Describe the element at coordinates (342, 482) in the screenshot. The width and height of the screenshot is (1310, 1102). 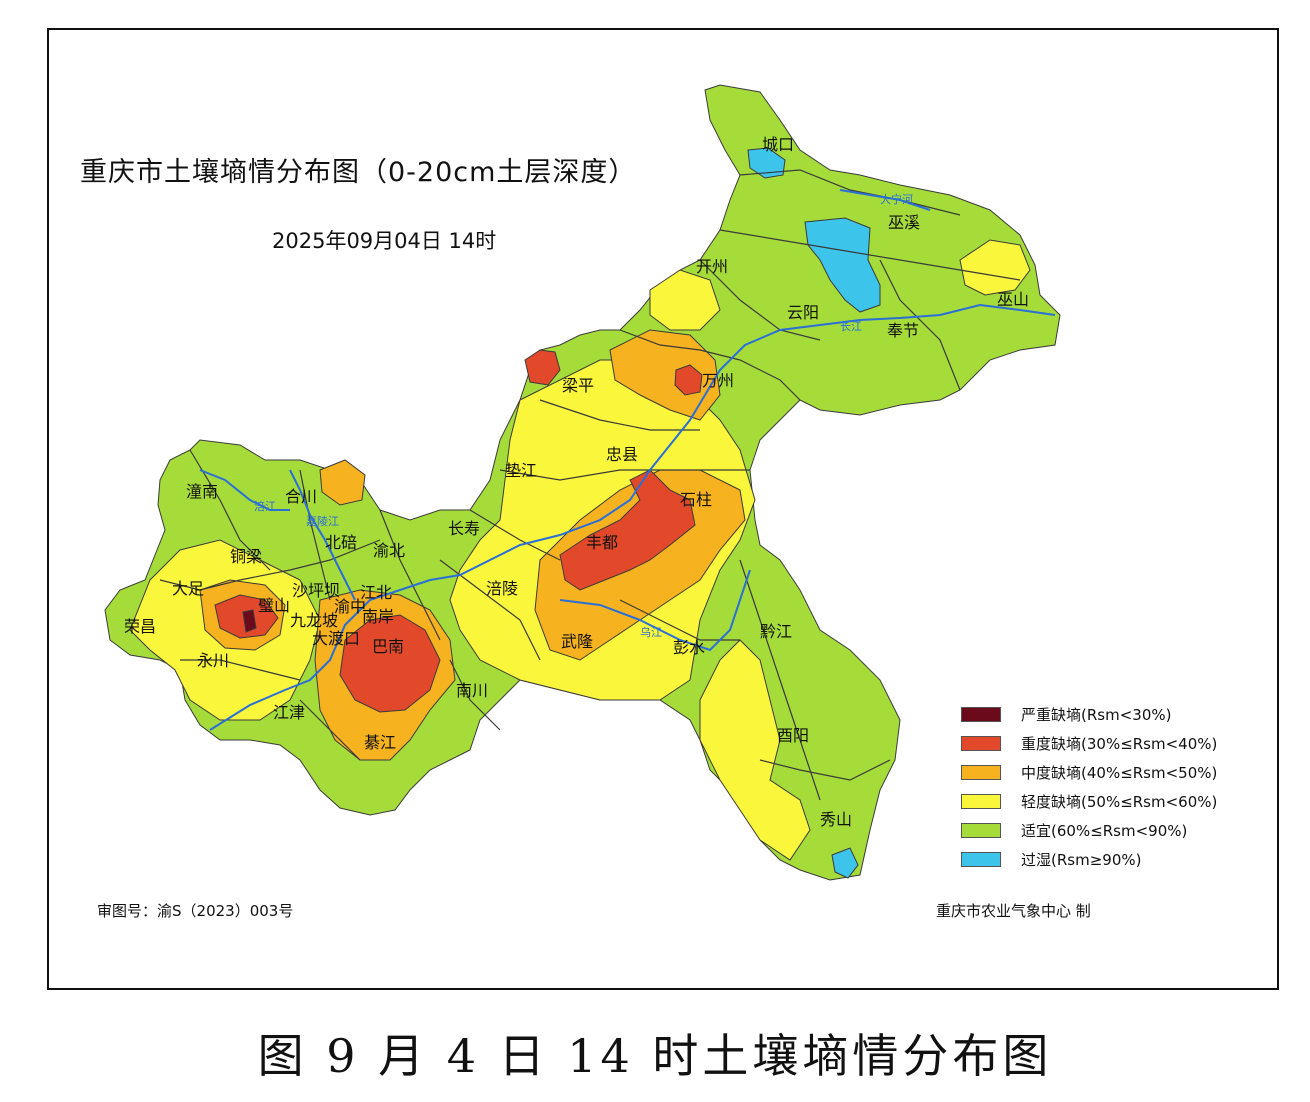
I see `region-moderate-hechuan` at that location.